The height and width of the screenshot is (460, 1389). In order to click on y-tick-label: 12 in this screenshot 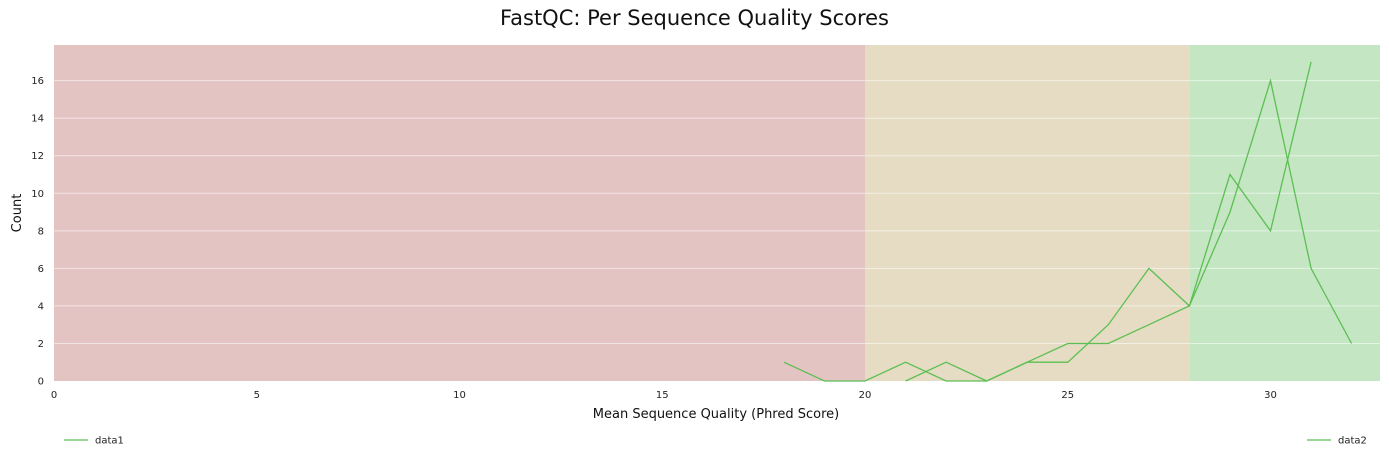, I will do `click(37, 156)`.